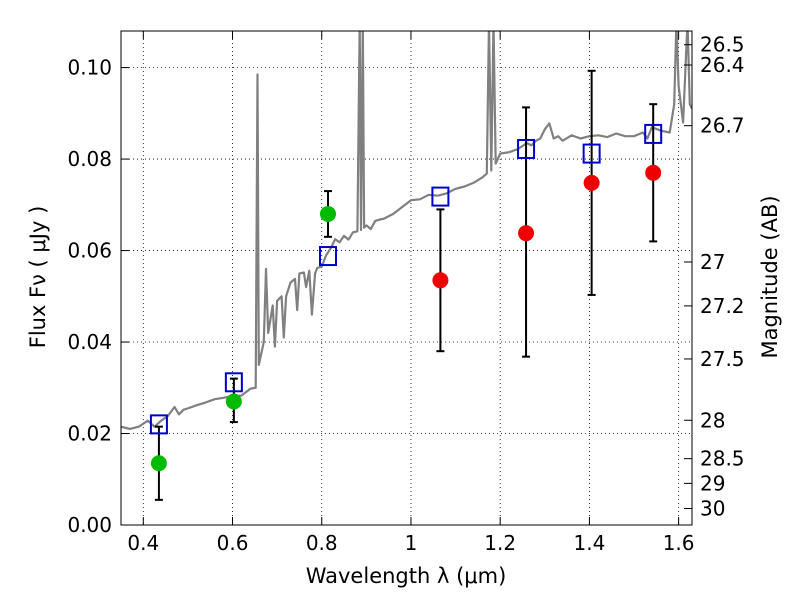  What do you see at coordinates (712, 262) in the screenshot?
I see `right-tick-label: 27` at bounding box center [712, 262].